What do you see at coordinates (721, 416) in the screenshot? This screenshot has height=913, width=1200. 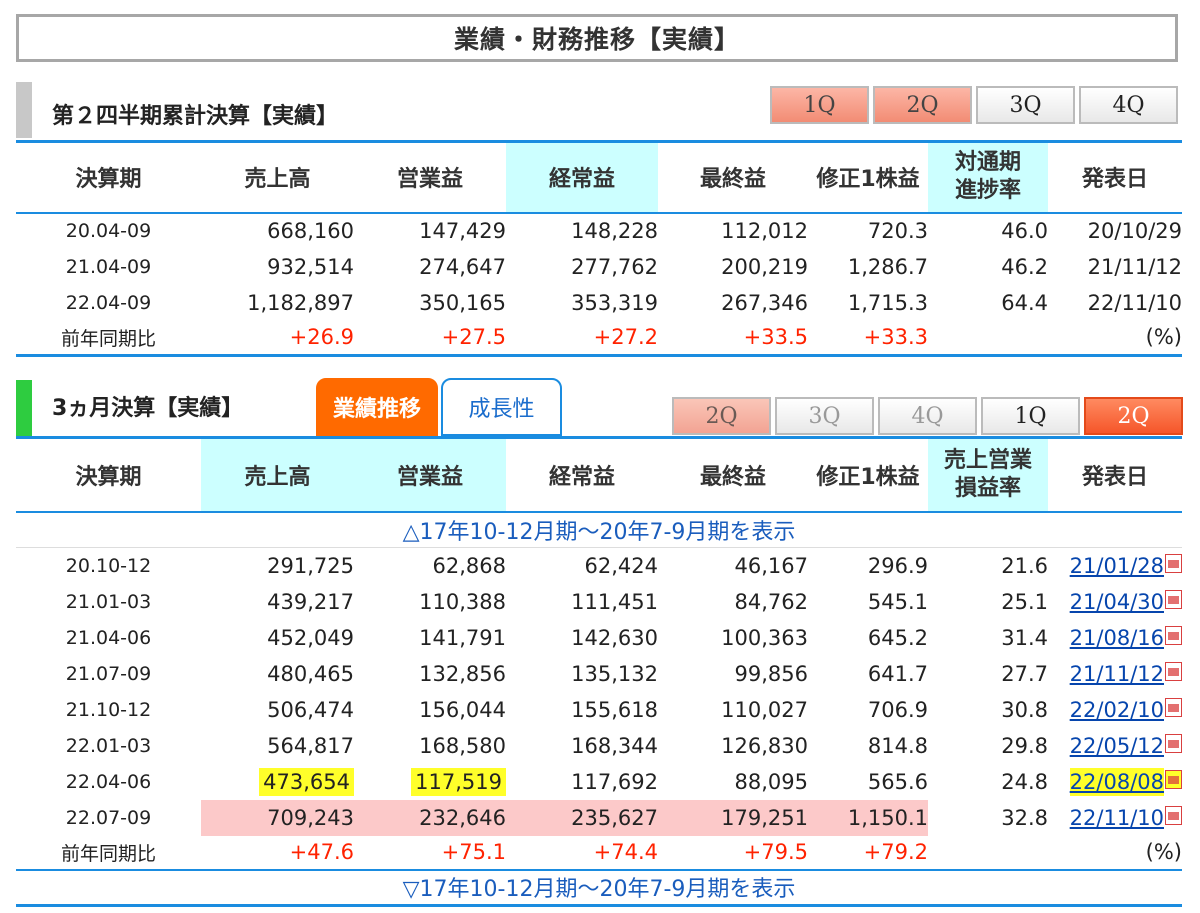 I see `tab-2q-prev: 2Q` at bounding box center [721, 416].